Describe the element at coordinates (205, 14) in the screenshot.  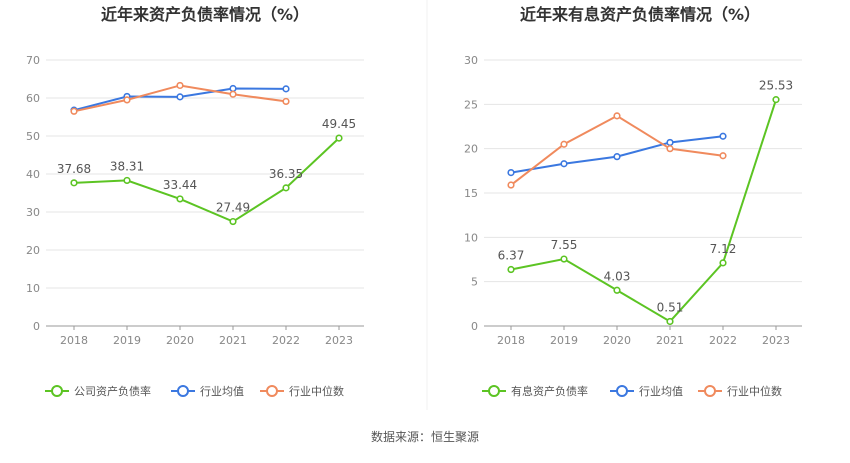
I see `chart-title: 近年来资产负债率情况（%）` at that location.